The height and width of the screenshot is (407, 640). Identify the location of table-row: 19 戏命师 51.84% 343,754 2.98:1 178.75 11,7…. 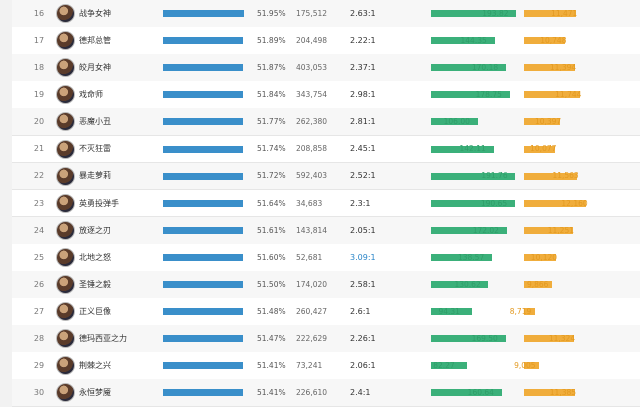
(326, 95).